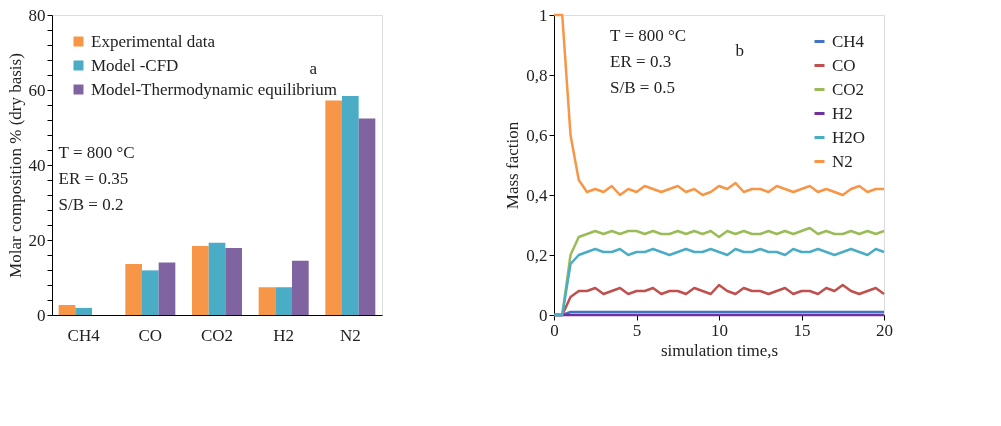 The height and width of the screenshot is (426, 1001). I want to click on x-tick-label: 5, so click(637, 330).